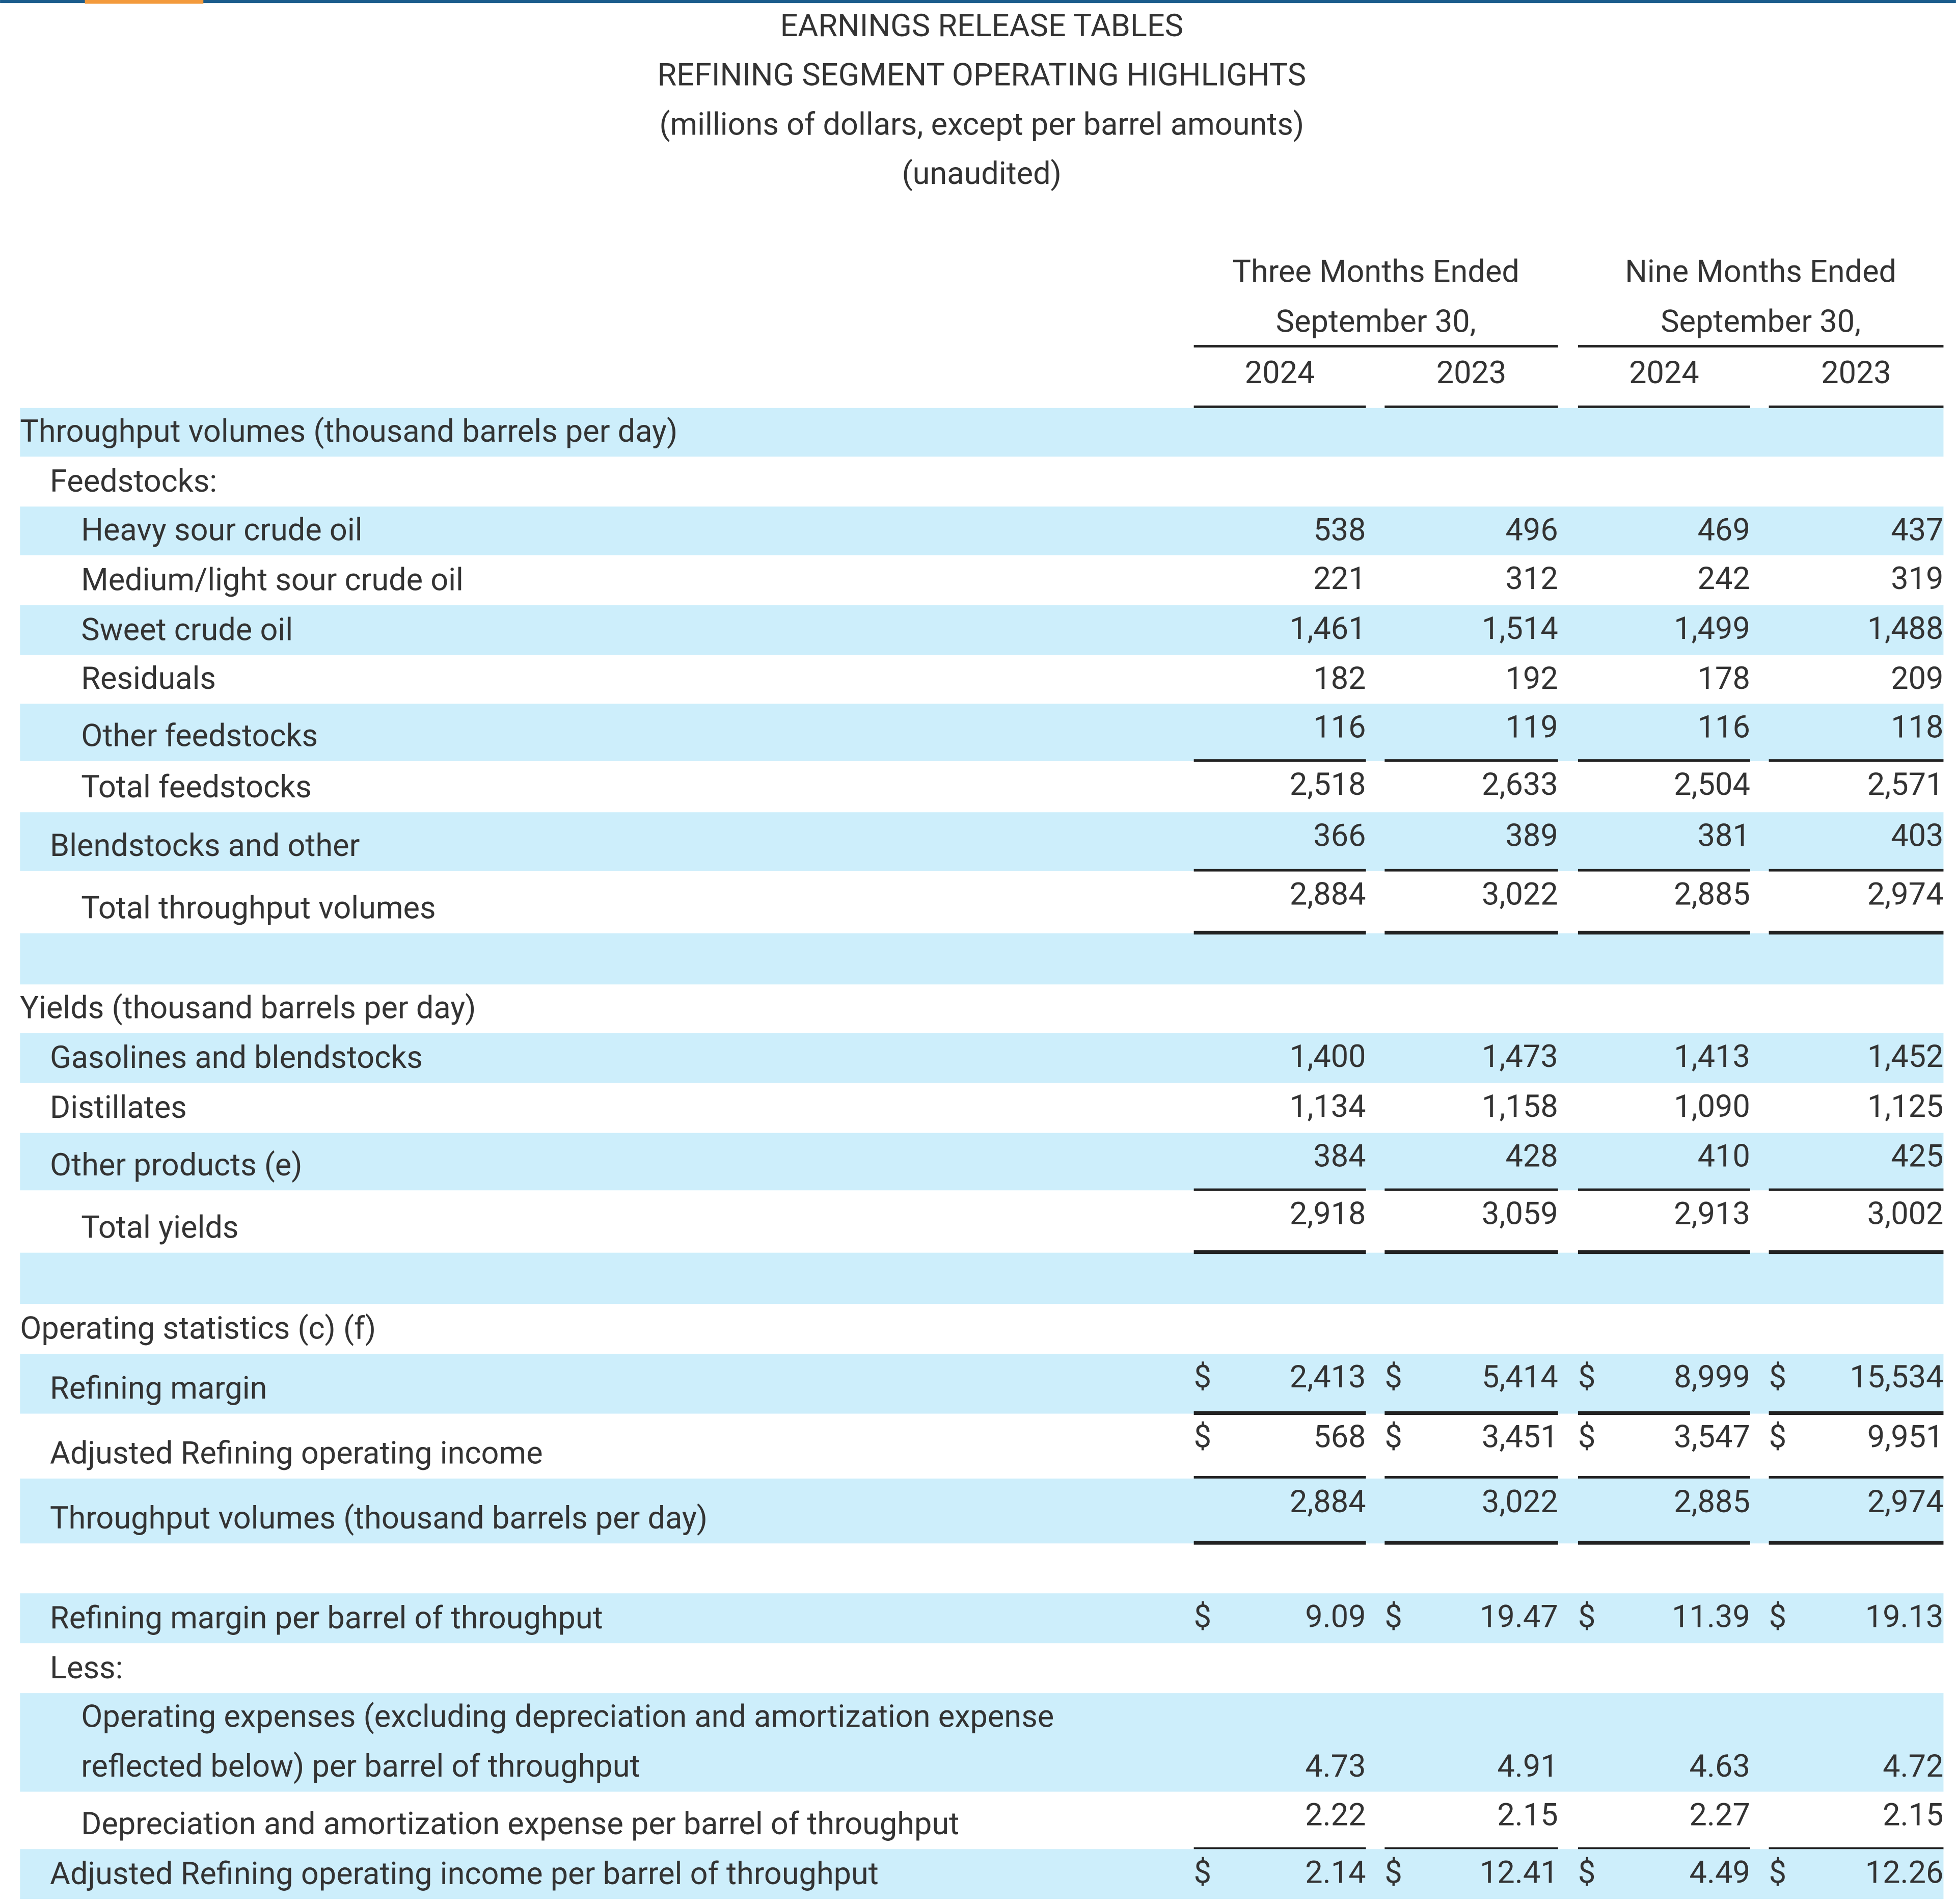  What do you see at coordinates (1339, 726) in the screenshot?
I see `cell-value: 116` at bounding box center [1339, 726].